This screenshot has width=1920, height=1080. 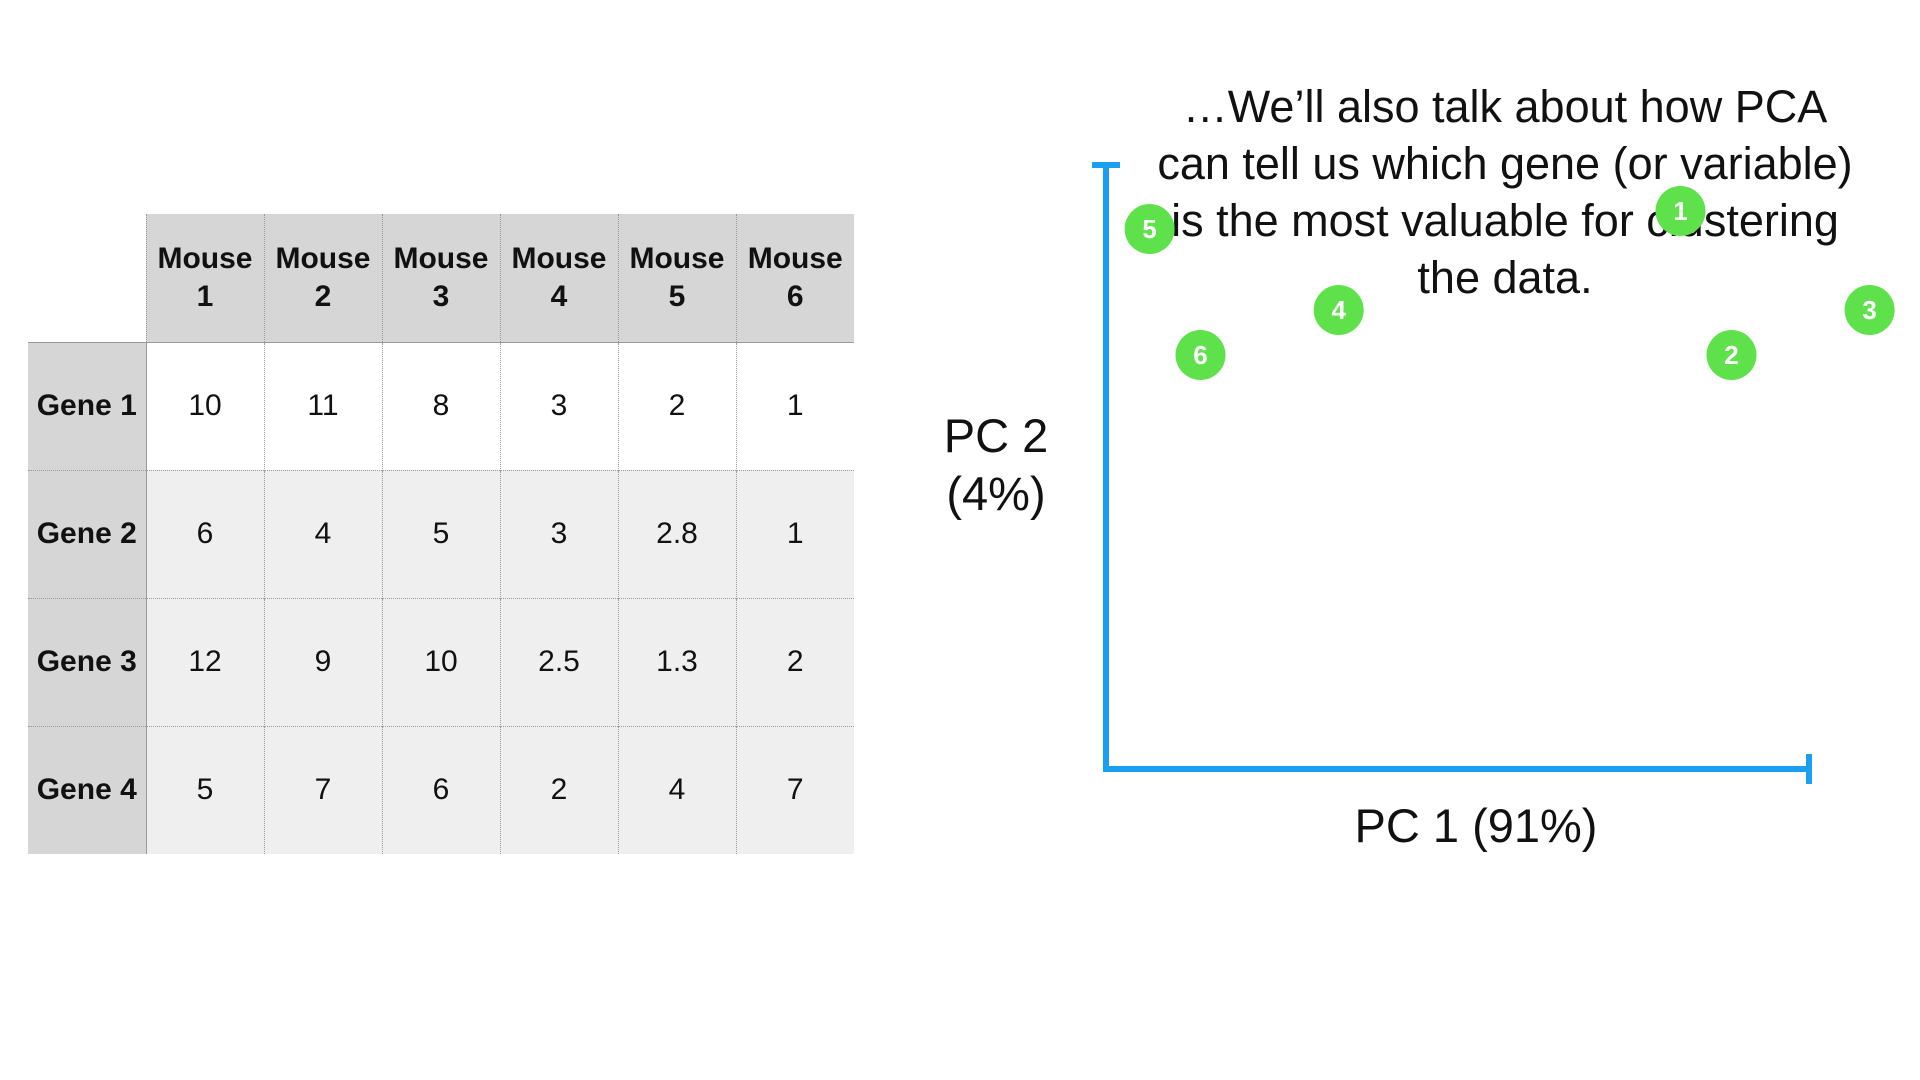 I want to click on table-cell: 8, so click(x=440, y=405).